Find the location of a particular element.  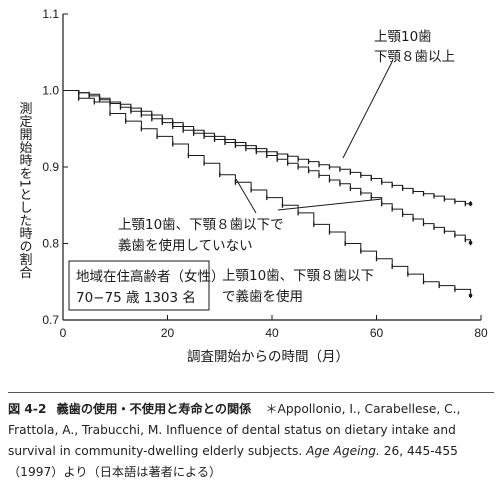

info-box is located at coordinates (139, 285).